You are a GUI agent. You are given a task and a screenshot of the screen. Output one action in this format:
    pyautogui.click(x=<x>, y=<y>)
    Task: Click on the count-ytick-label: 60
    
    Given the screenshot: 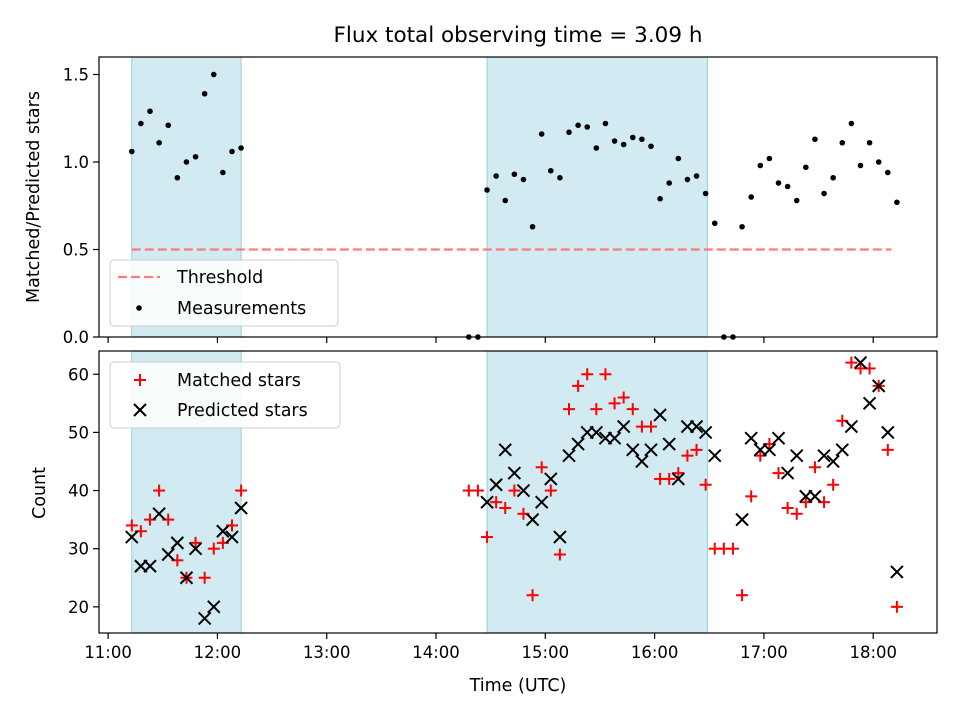 What is the action you would take?
    pyautogui.click(x=78, y=374)
    